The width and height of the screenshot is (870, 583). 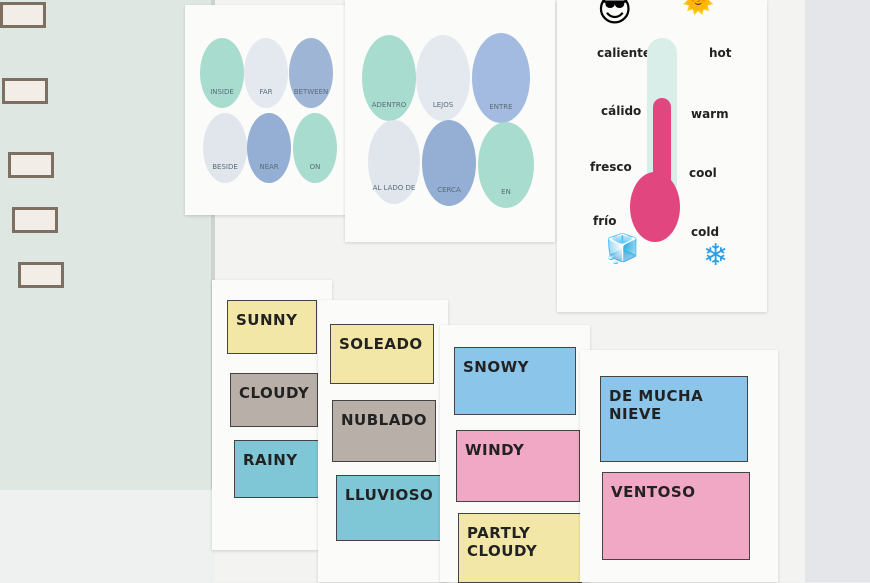 I want to click on weather-card-windy: WINDY, so click(x=518, y=466).